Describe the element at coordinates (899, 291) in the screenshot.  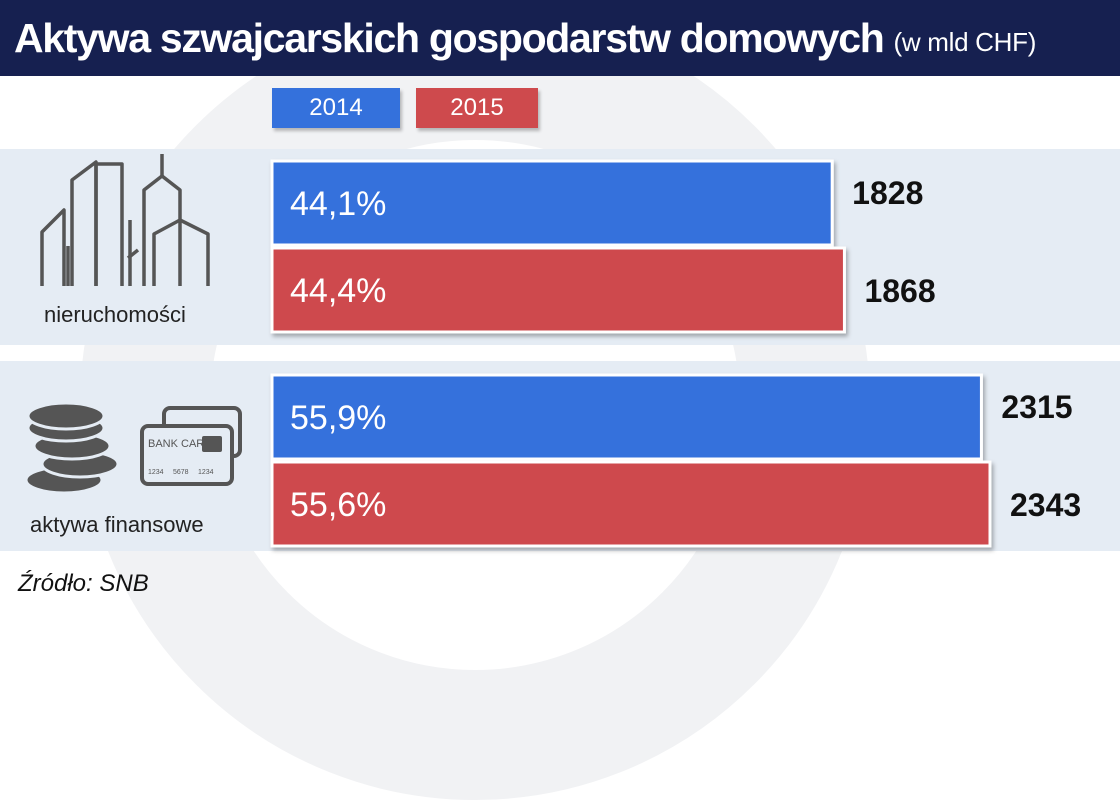
I see `bar-value-label-nieruchomosci-2015: 1868` at that location.